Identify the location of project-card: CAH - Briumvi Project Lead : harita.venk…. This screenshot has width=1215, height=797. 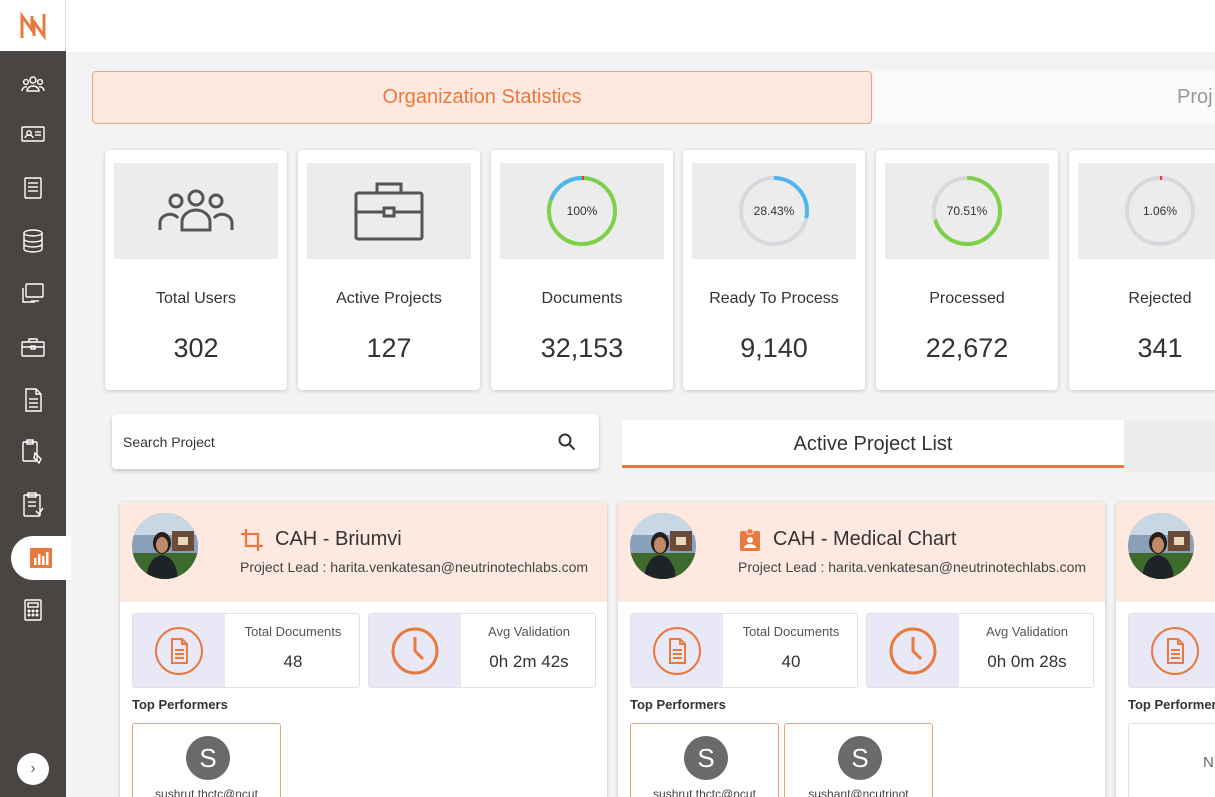
(363, 649).